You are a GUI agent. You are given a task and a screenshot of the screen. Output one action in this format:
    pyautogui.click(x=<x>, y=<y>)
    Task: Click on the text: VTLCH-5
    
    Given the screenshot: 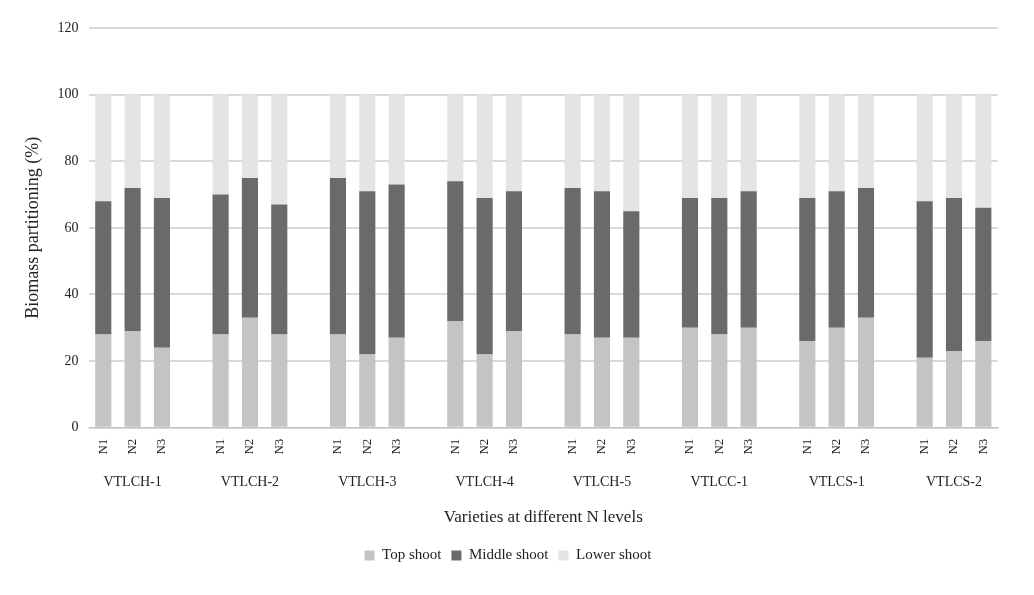 What is the action you would take?
    pyautogui.click(x=602, y=482)
    